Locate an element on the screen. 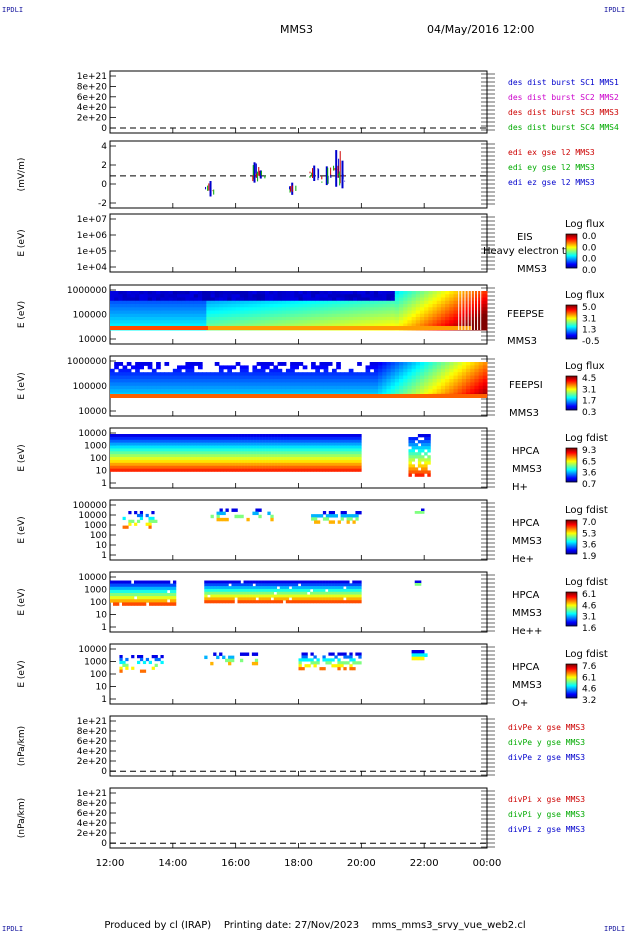 This screenshot has height=934, width=630. y-tick-label-eis: 1e+07 is located at coordinates (92, 220).